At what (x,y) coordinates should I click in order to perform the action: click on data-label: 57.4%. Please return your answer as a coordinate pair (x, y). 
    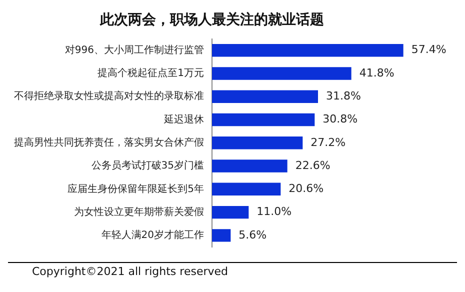
    Looking at the image, I should click on (428, 49).